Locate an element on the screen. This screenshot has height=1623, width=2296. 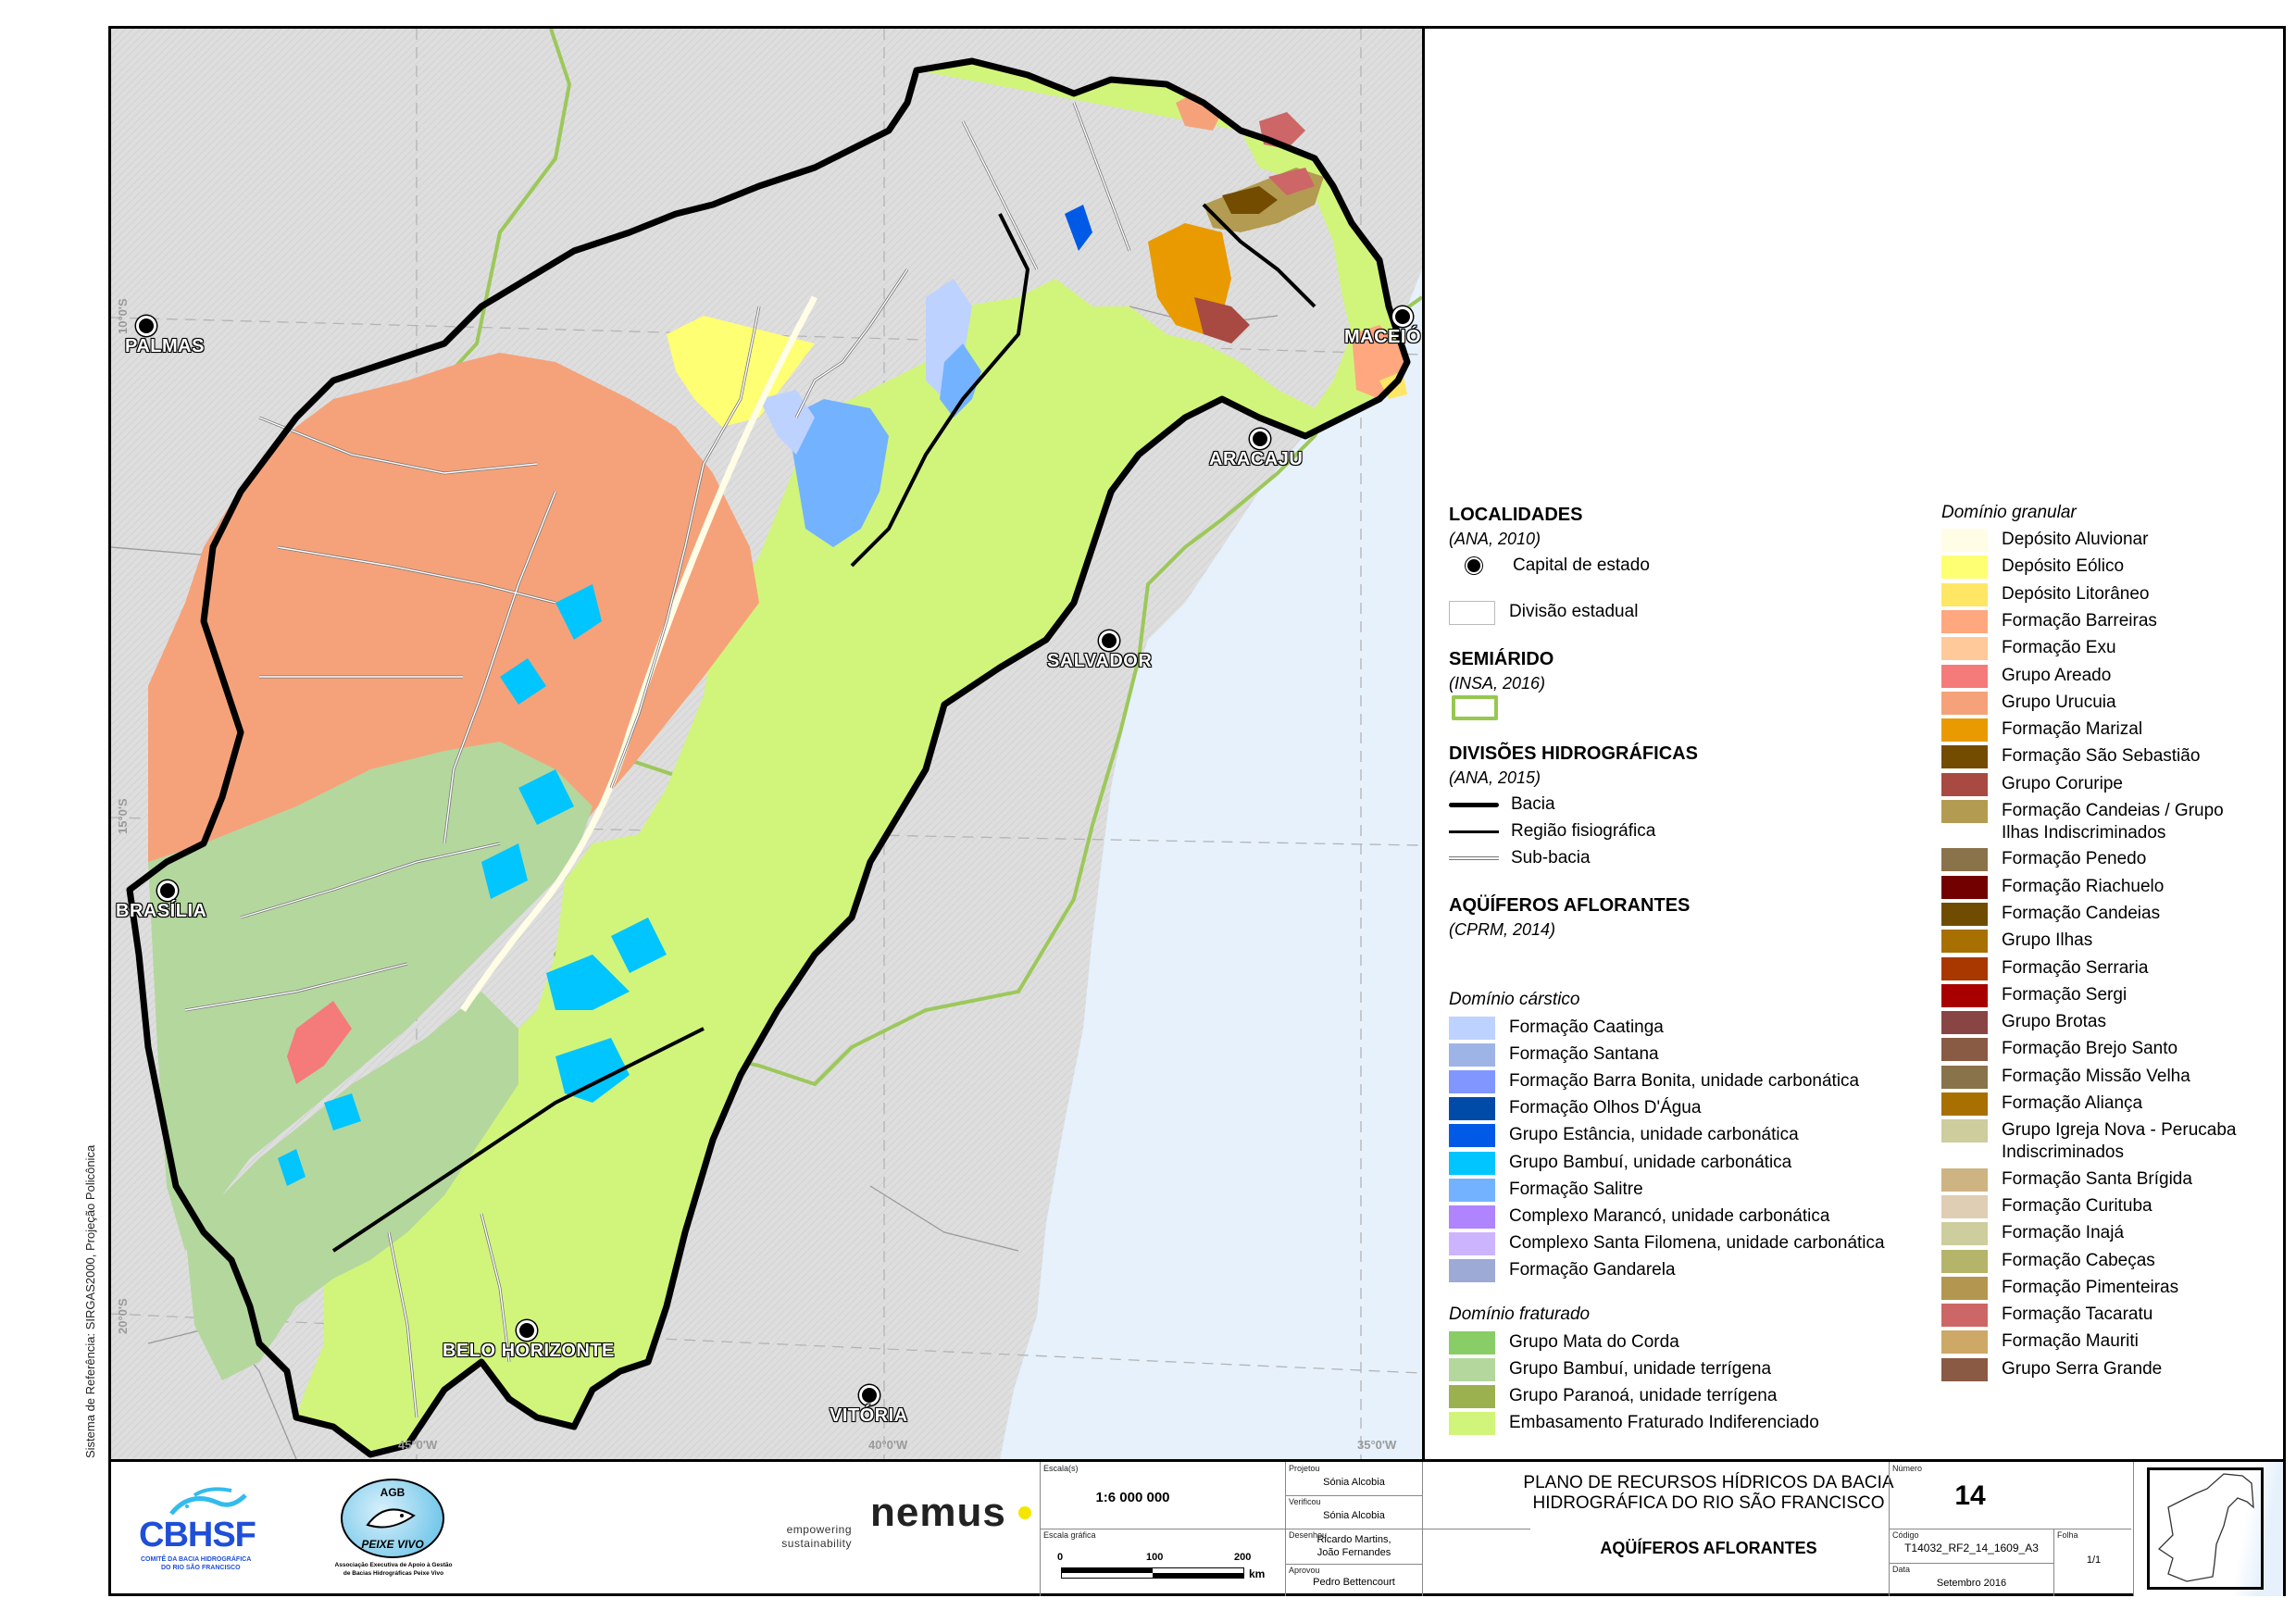
legend-item-granular: Grupo Serra Grande is located at coordinates (2051, 1369).